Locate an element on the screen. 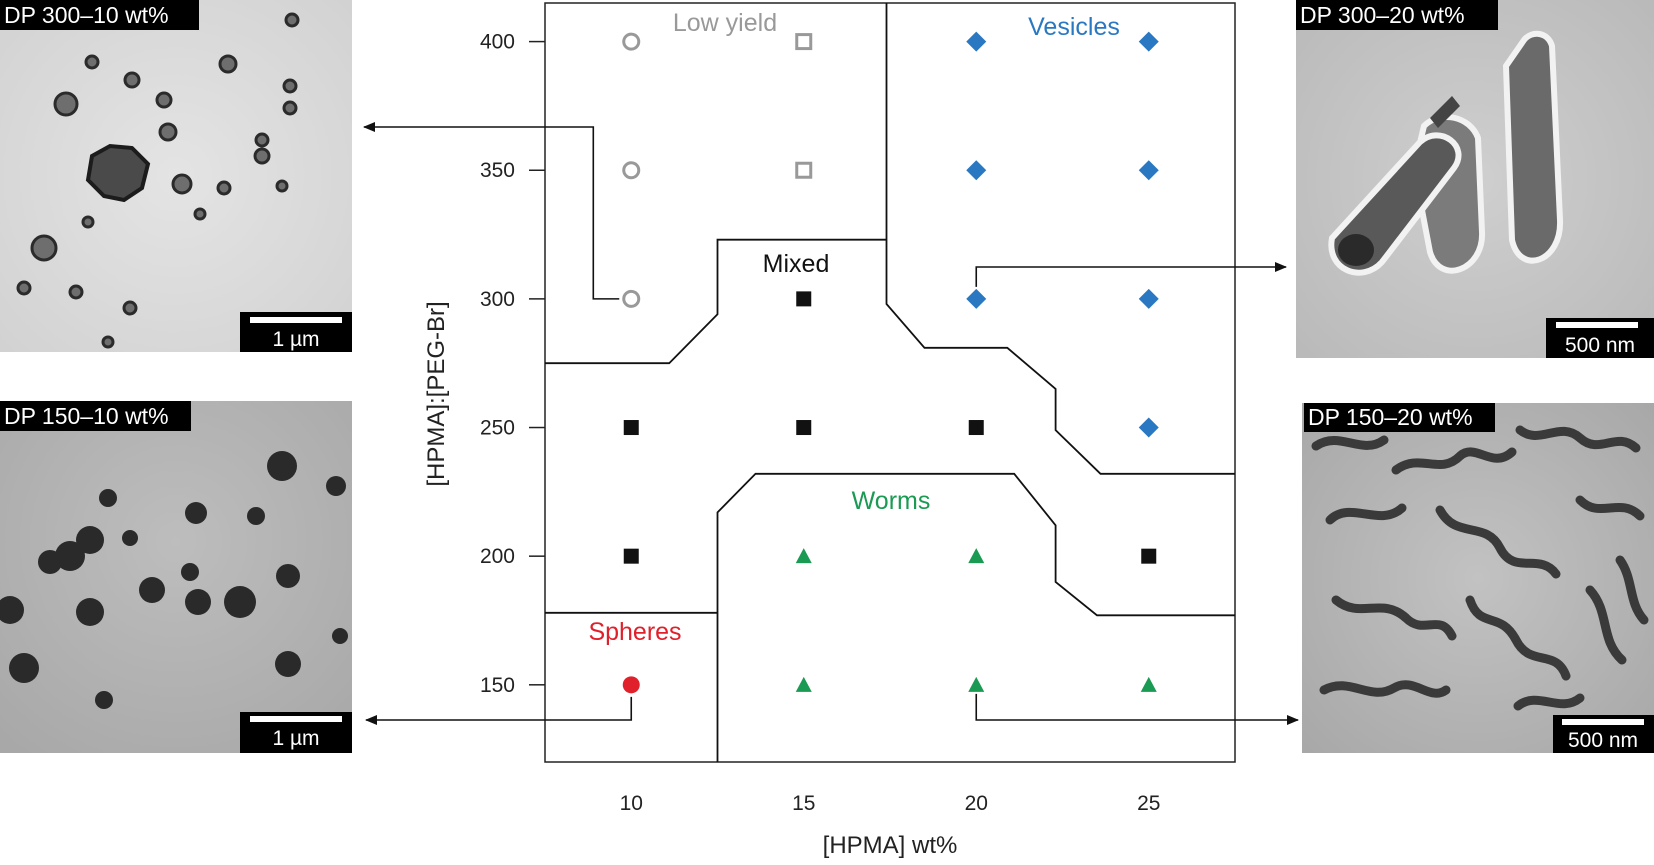  particle-texture-tl is located at coordinates (158, 180).